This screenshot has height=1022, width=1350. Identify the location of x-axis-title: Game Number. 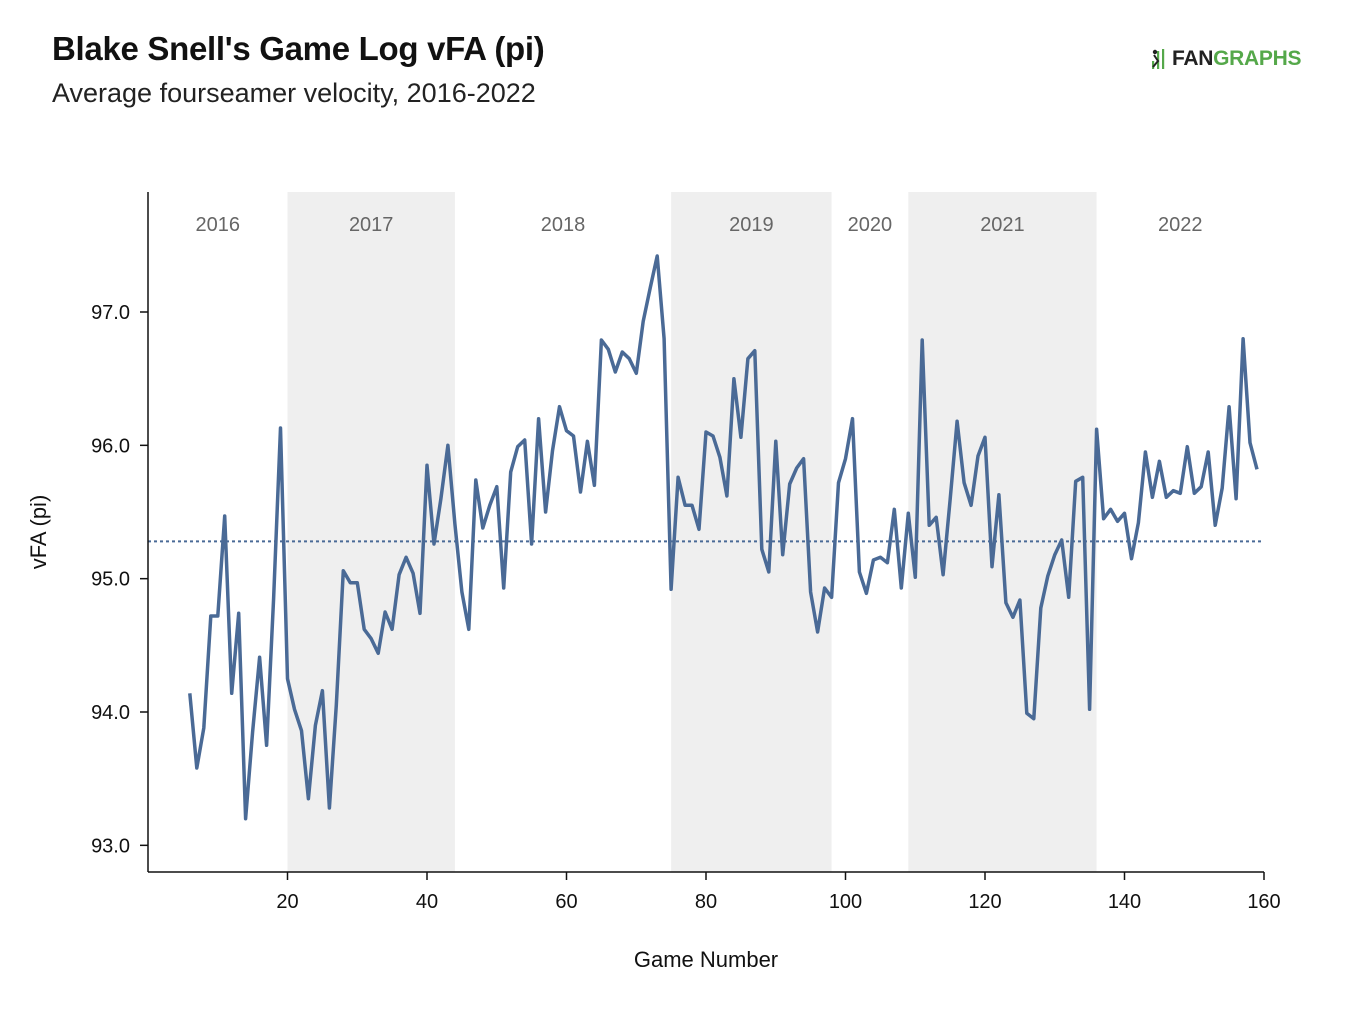
(706, 959).